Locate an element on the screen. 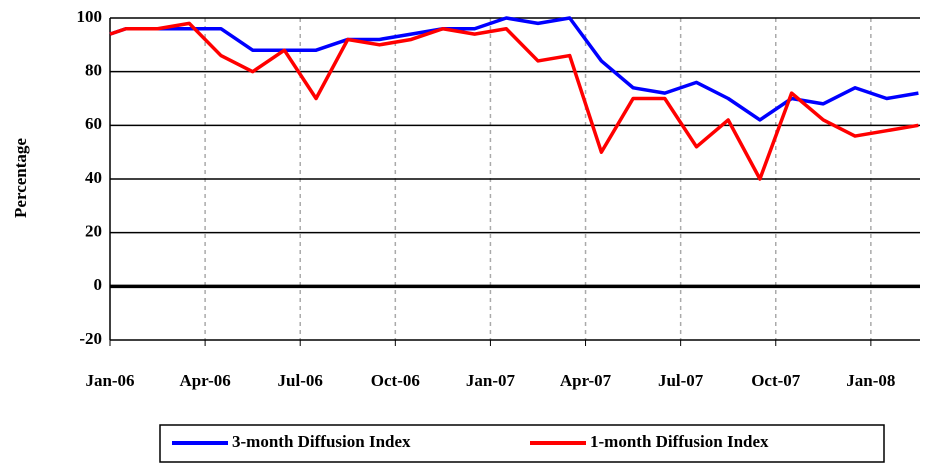 This screenshot has width=931, height=467. y-axis-label: Percentage is located at coordinates (20, 178).